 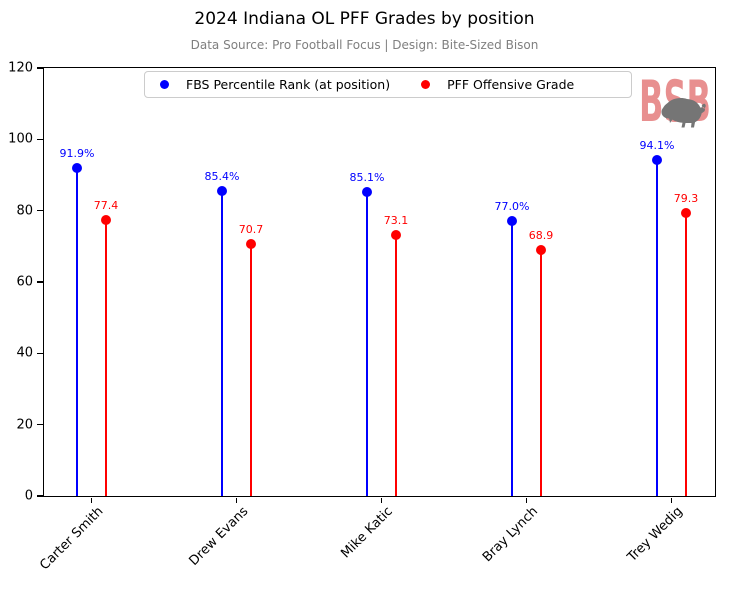 I want to click on y-axis-tick-label: 40, so click(x=24, y=353).